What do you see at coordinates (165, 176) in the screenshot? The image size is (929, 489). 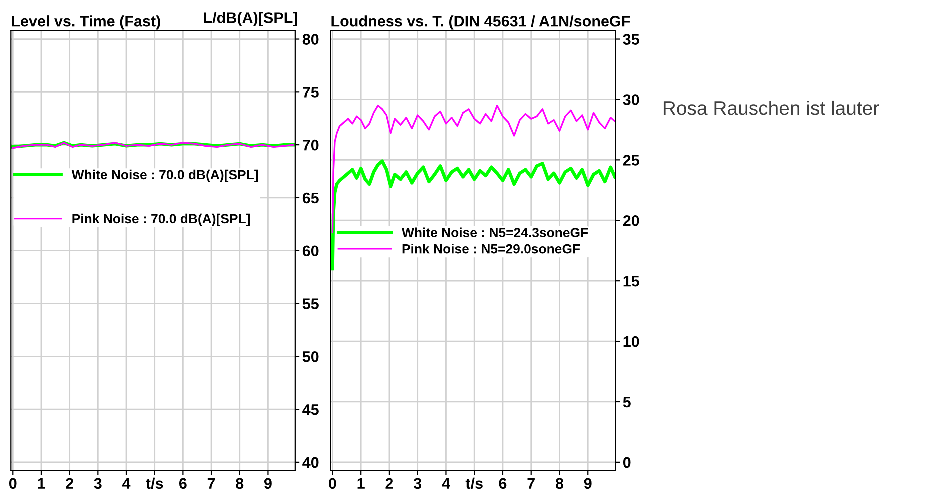 I see `legend-label: White Noise : 70.0 dB(A)[SPL]` at bounding box center [165, 176].